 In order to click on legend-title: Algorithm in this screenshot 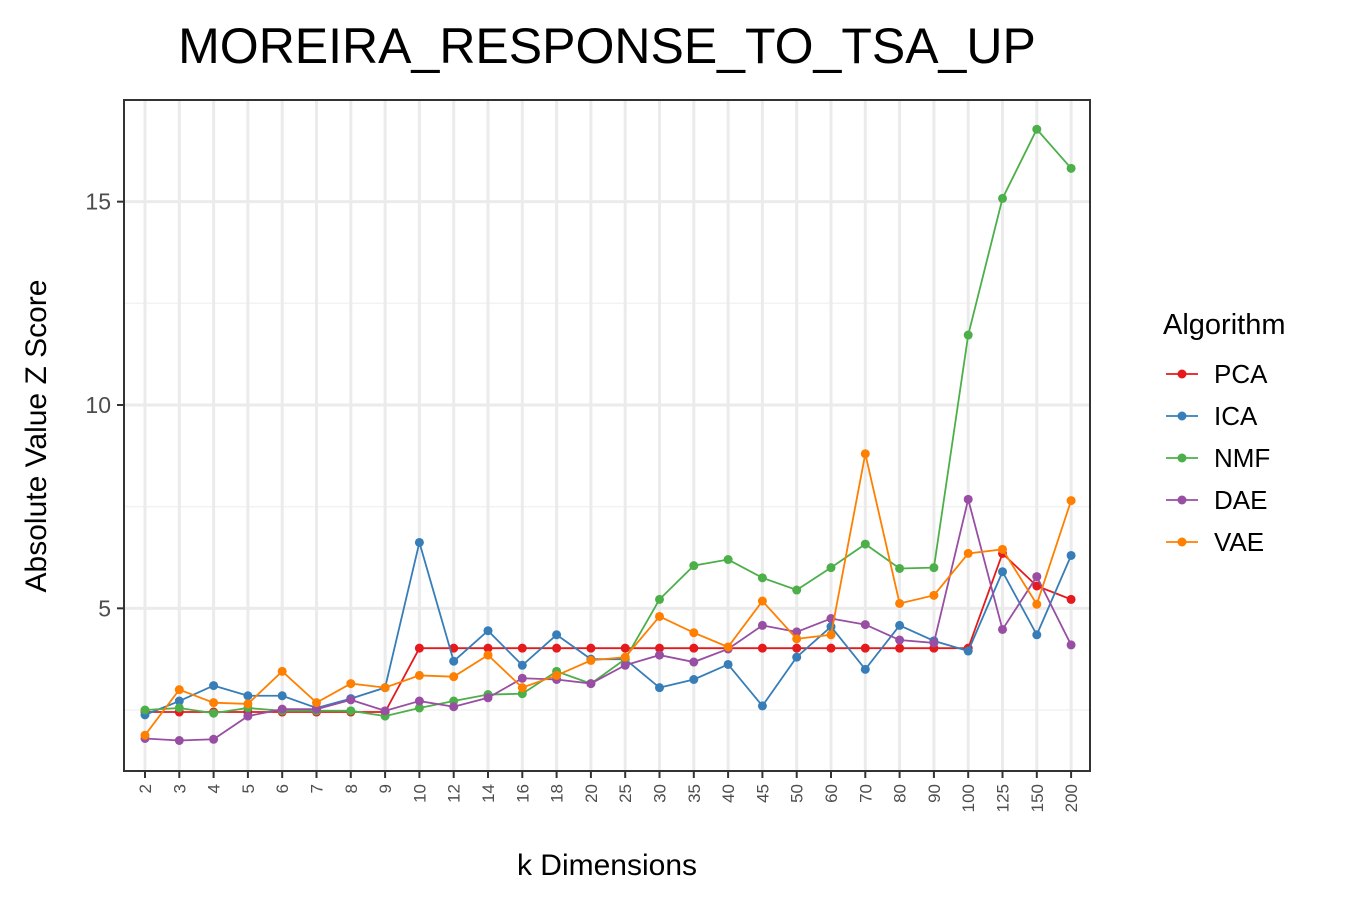, I will do `click(1224, 325)`.